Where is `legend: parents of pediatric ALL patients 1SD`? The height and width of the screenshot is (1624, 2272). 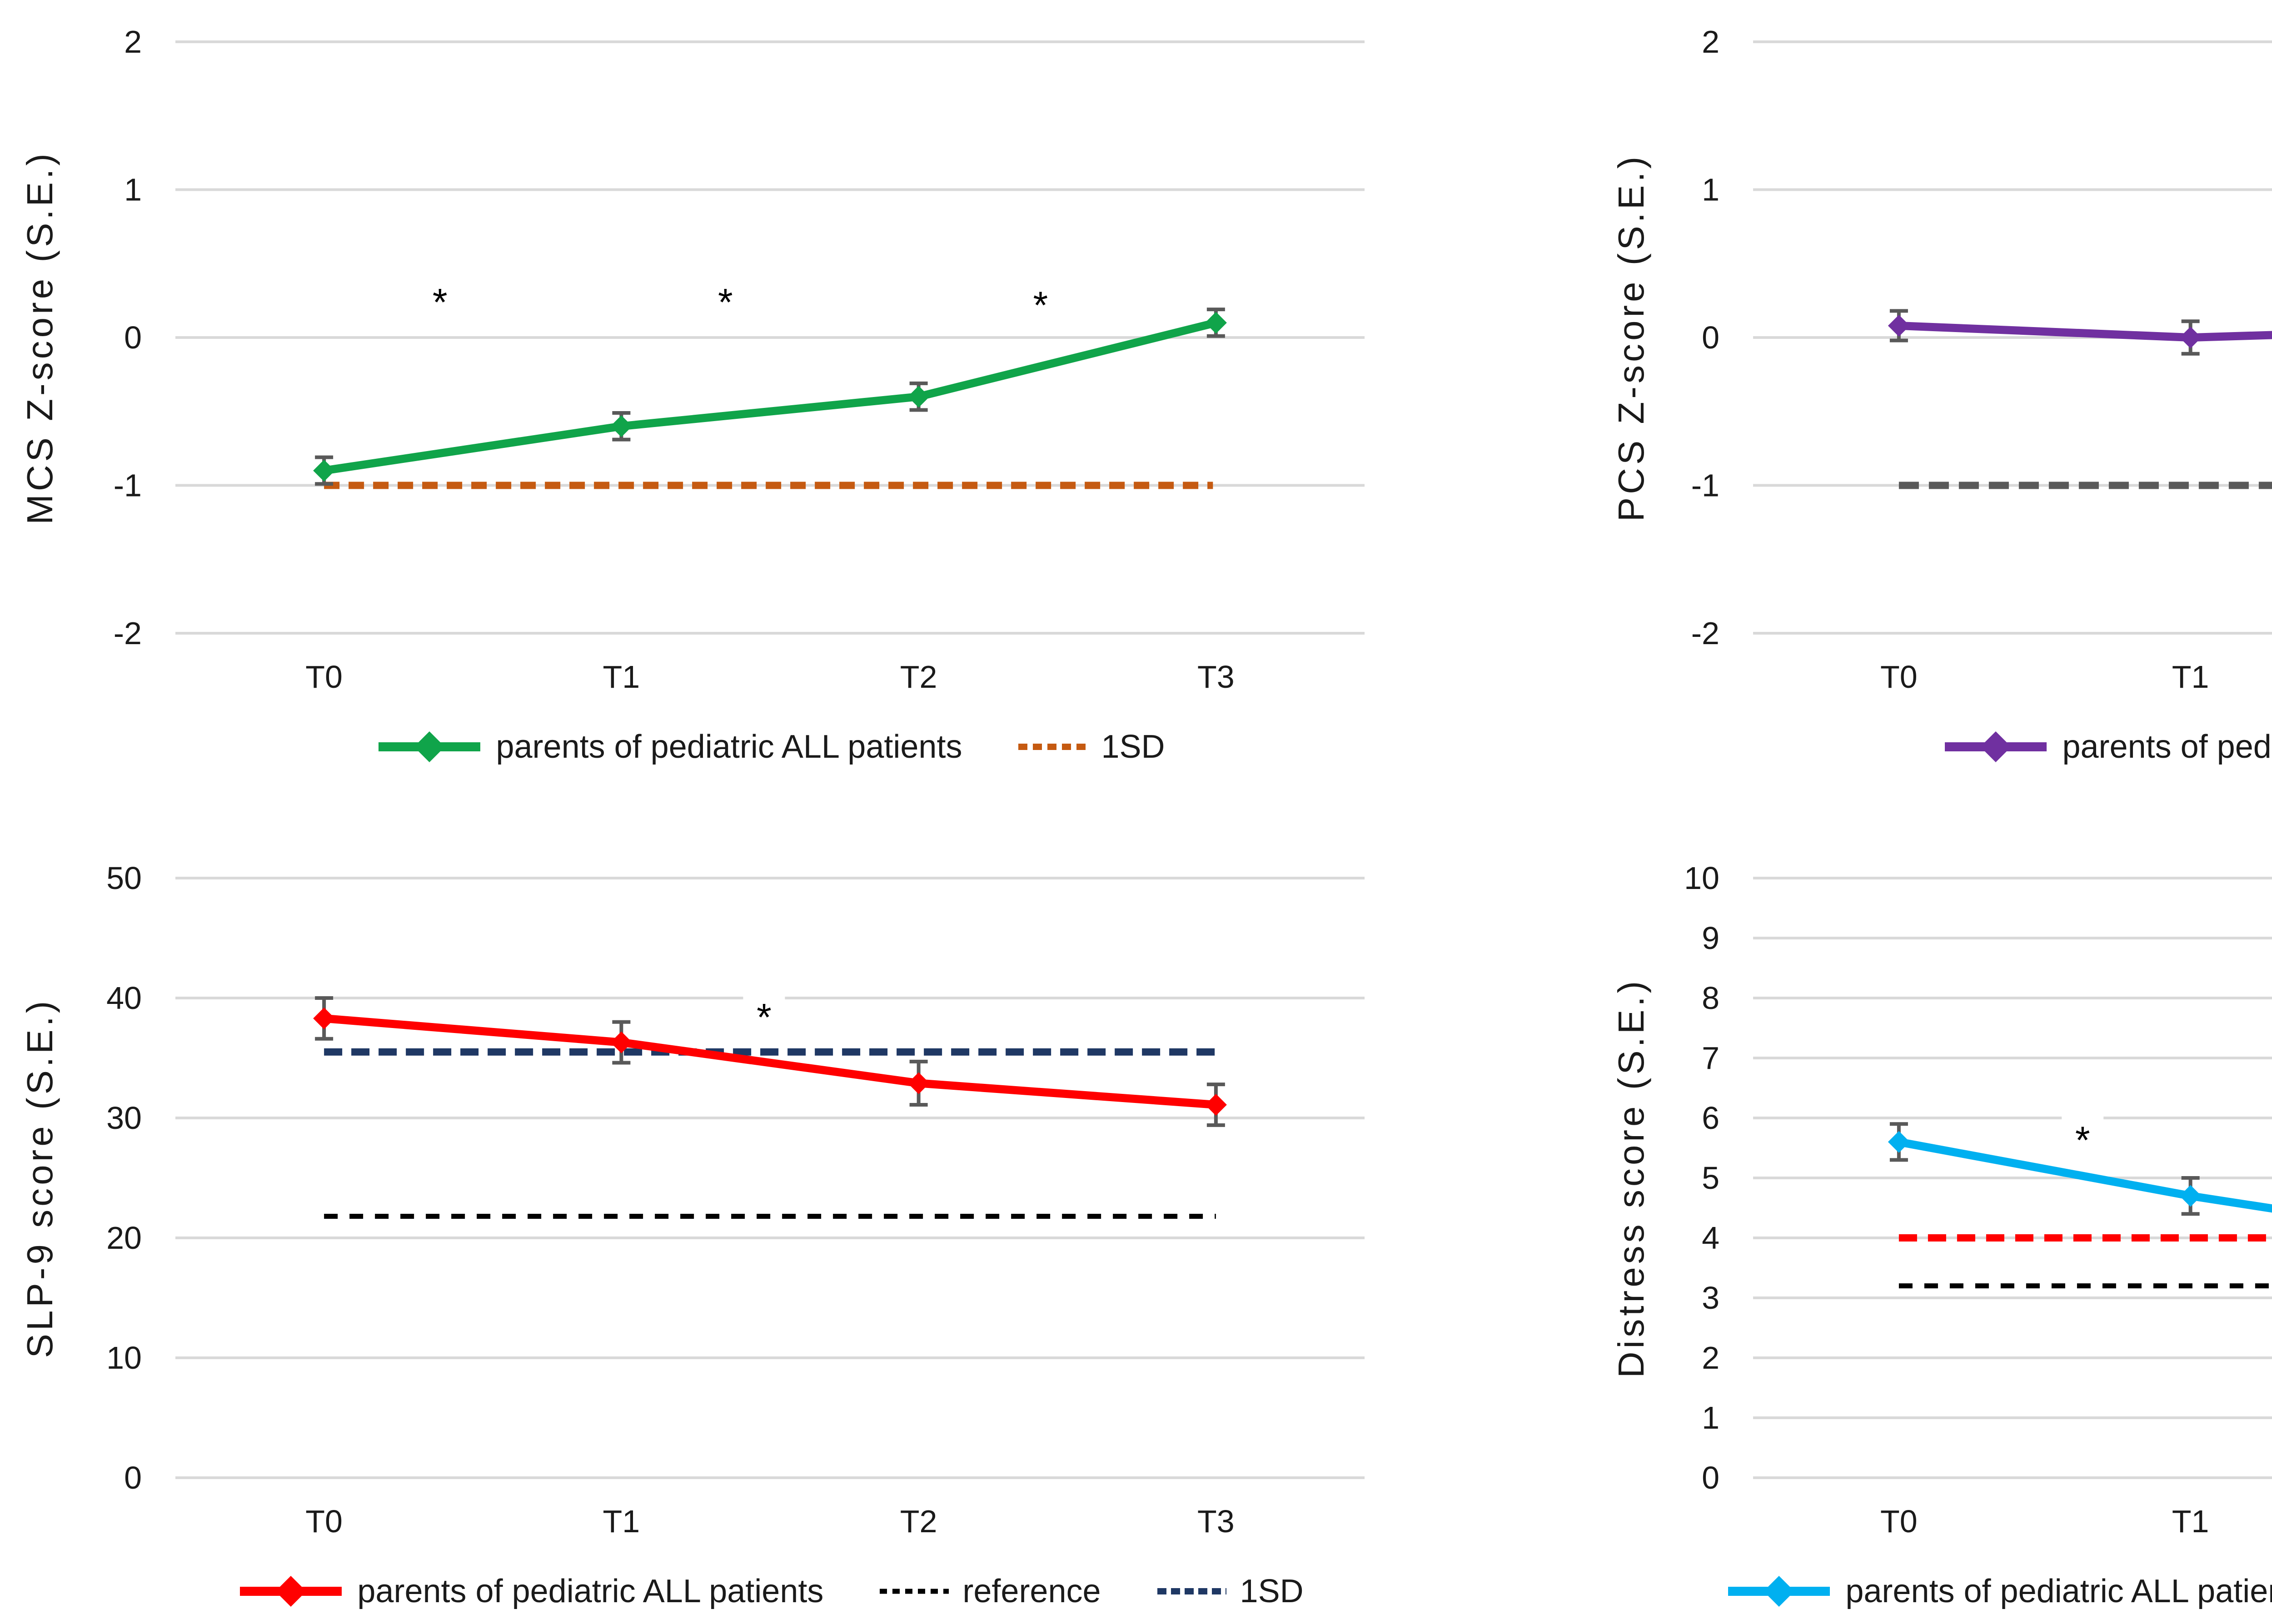
legend: parents of pediatric ALL patients 1SD is located at coordinates (770, 747).